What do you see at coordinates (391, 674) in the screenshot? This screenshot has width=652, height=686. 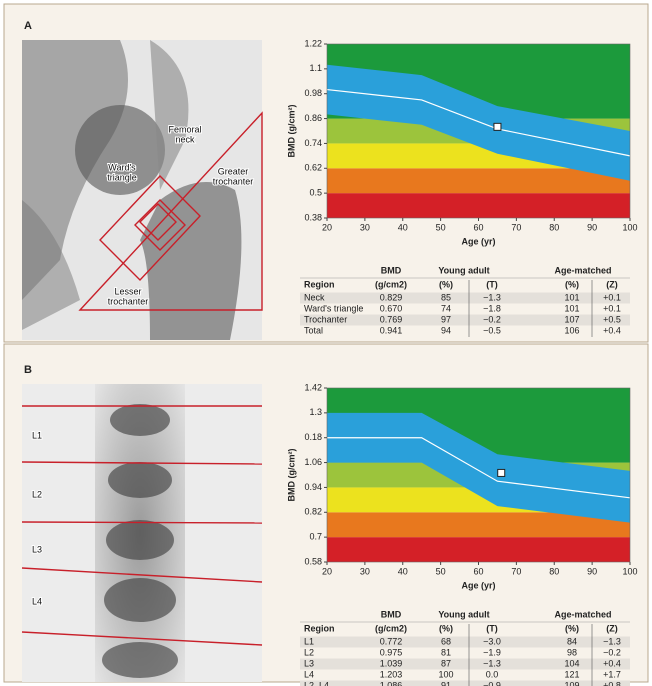 I see `table-cell: 1.203` at bounding box center [391, 674].